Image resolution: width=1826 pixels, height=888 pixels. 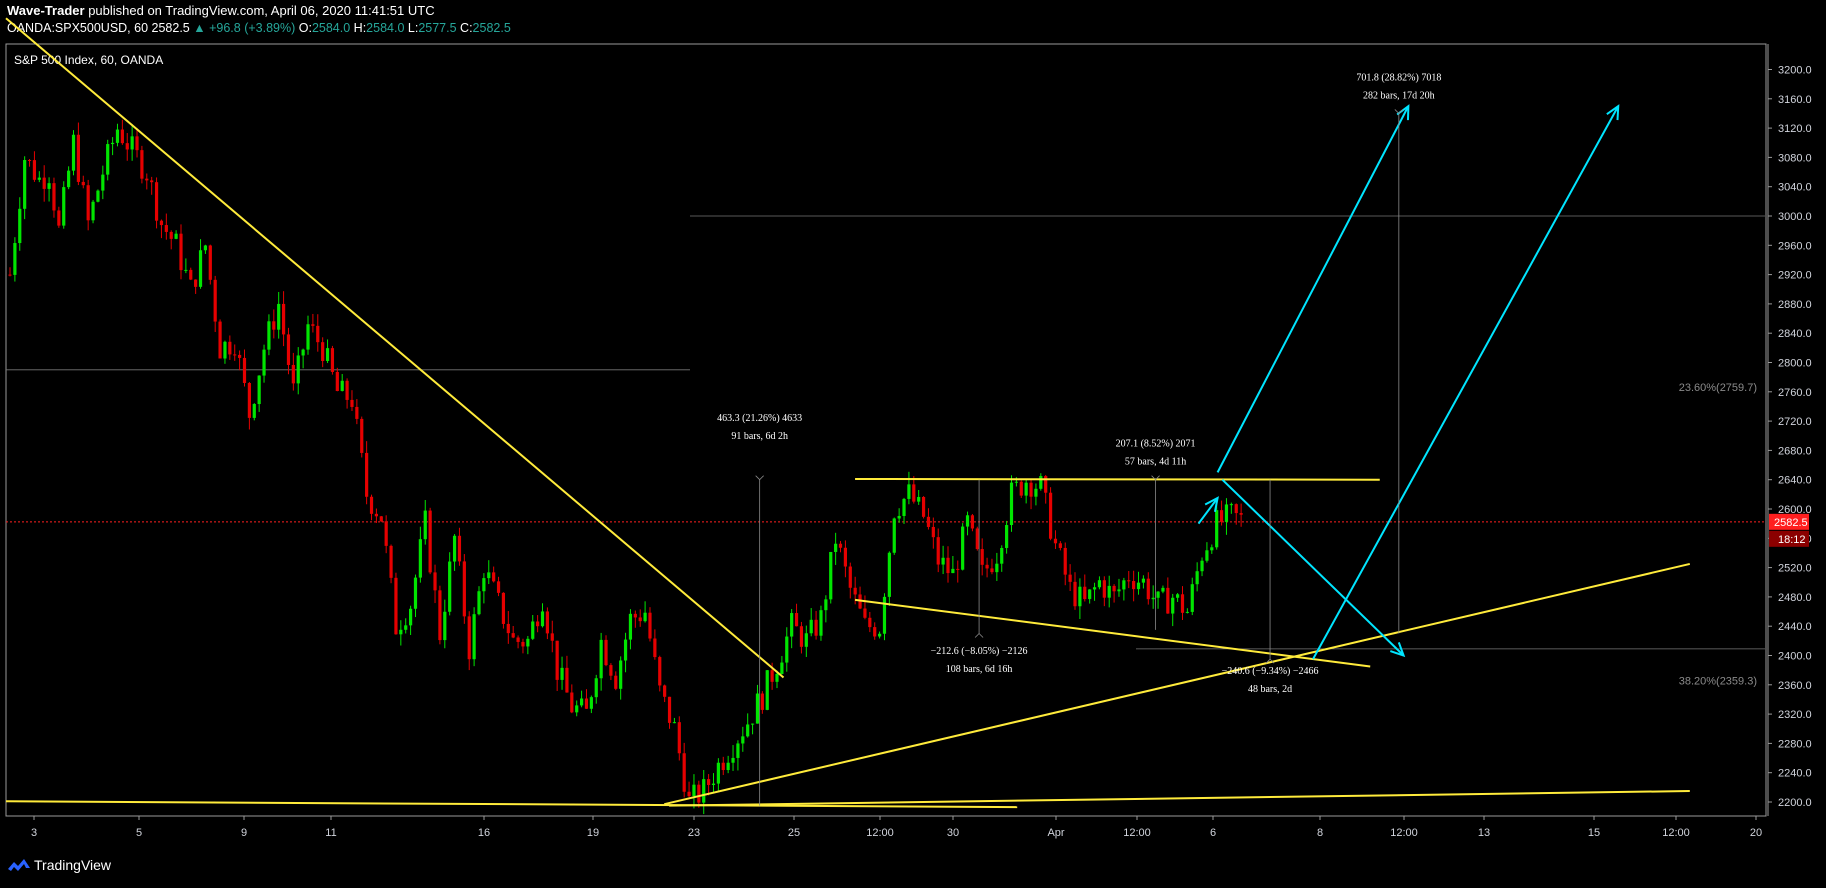 I want to click on last-price: 2582.5, so click(x=170, y=28).